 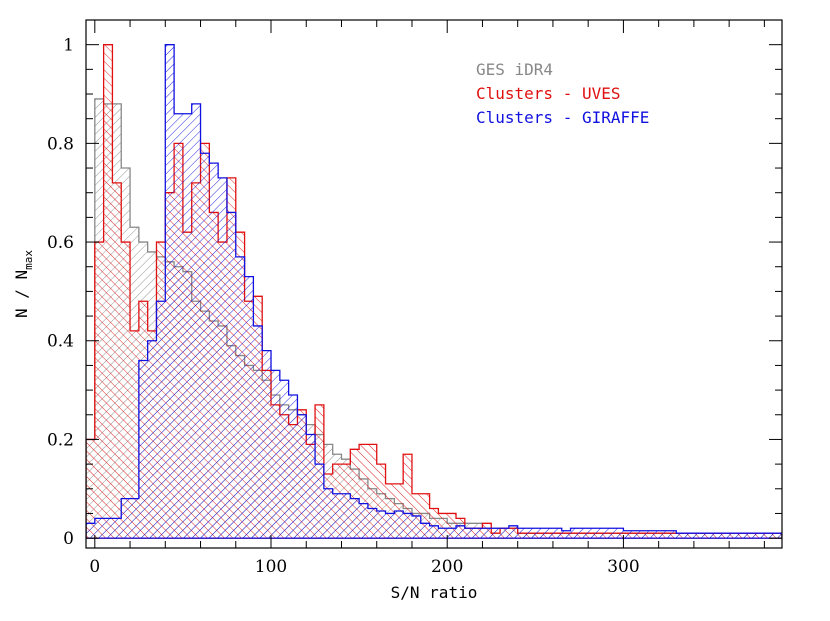 I want to click on x-tick-label: 300, so click(x=623, y=567).